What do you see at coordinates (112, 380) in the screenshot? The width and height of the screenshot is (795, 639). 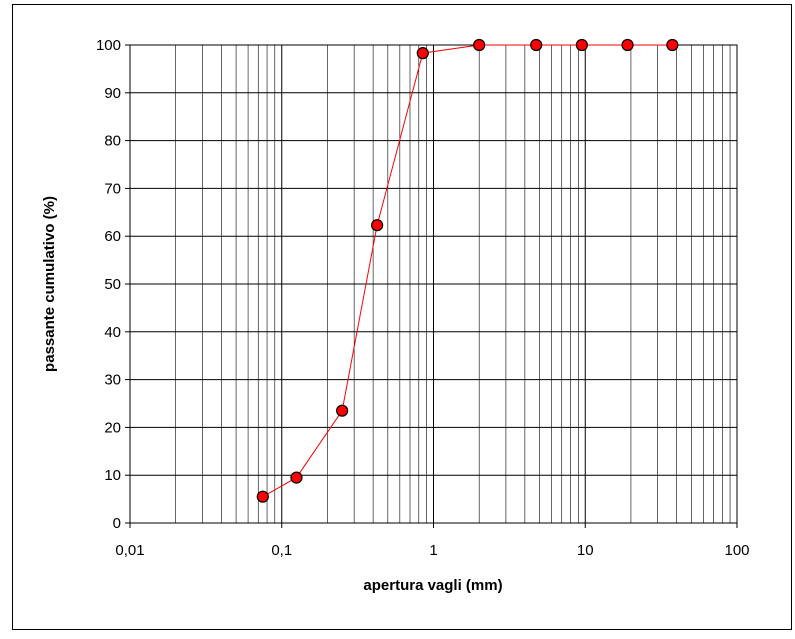 I see `y-tick-label: 30` at bounding box center [112, 380].